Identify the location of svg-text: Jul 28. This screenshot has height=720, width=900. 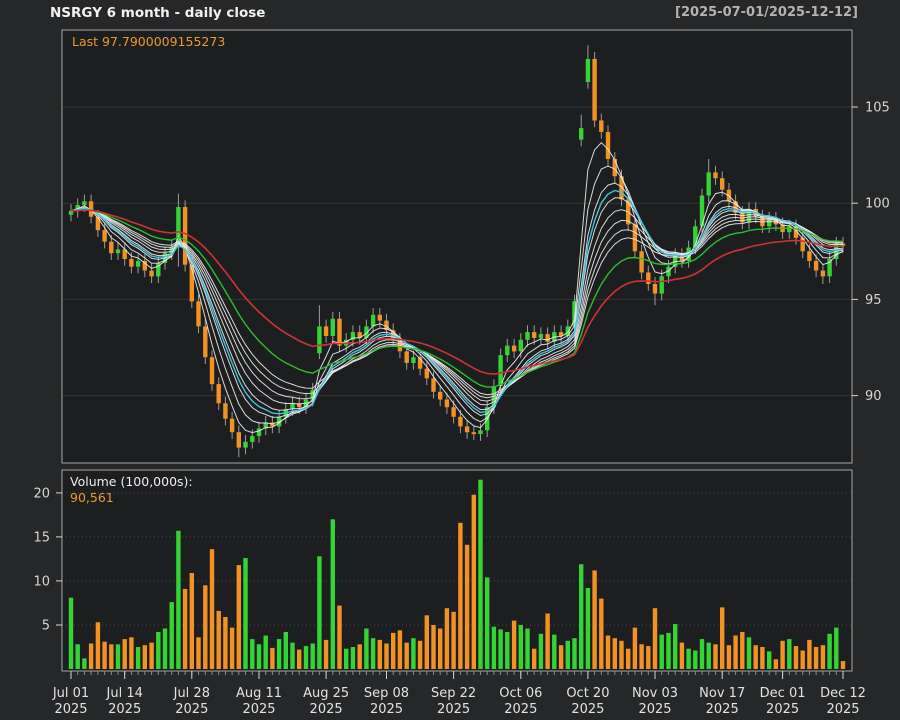
(191, 693).